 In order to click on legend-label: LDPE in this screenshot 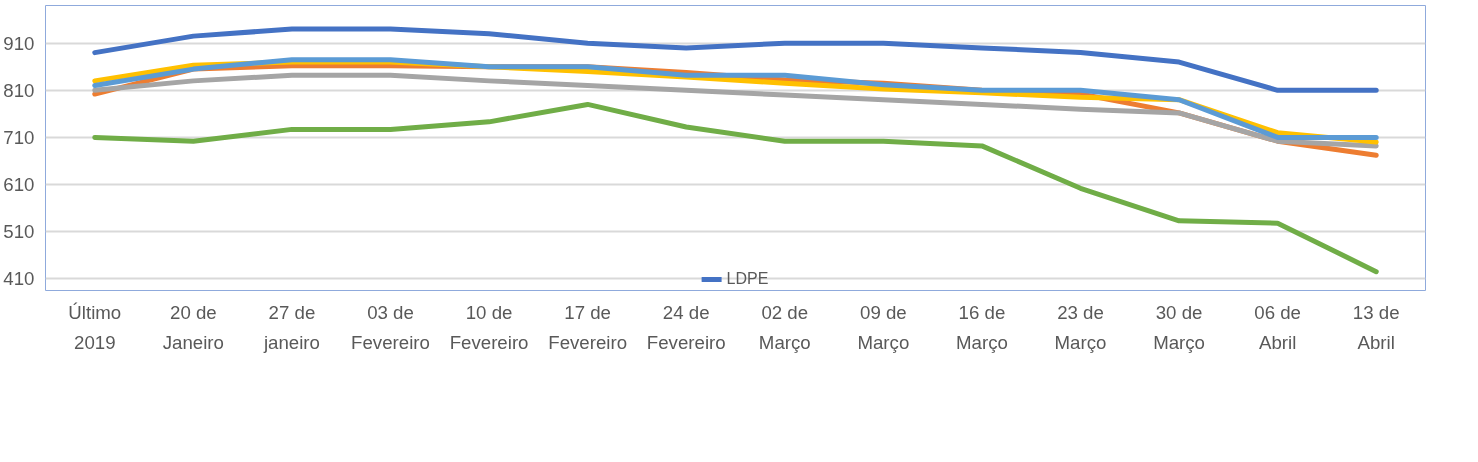, I will do `click(747, 279)`.